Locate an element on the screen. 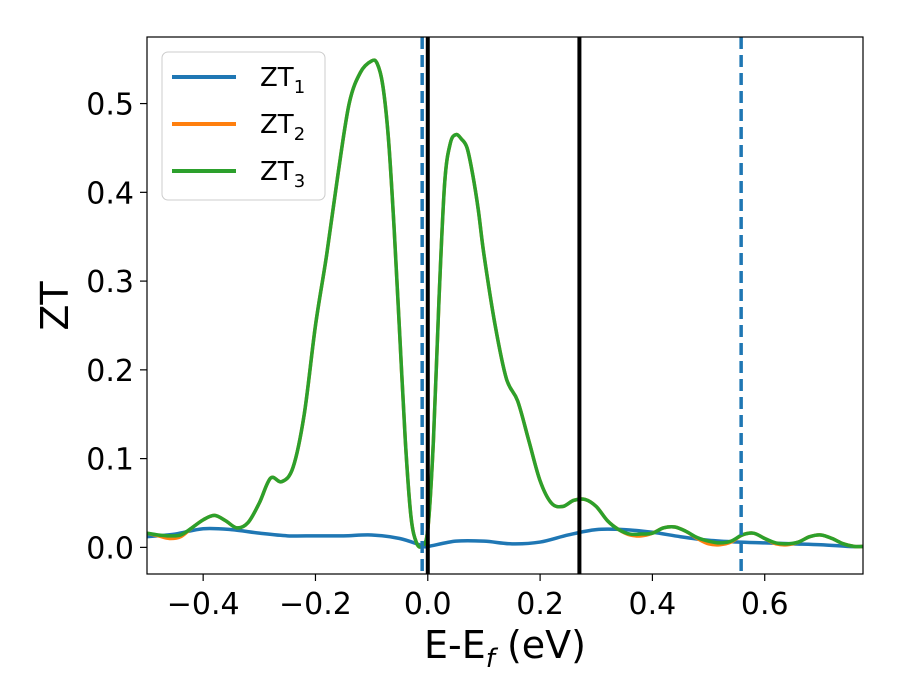 Image resolution: width=900 pixels, height=700 pixels. x-axis-label: E-Ef (eV) is located at coordinates (505, 648).